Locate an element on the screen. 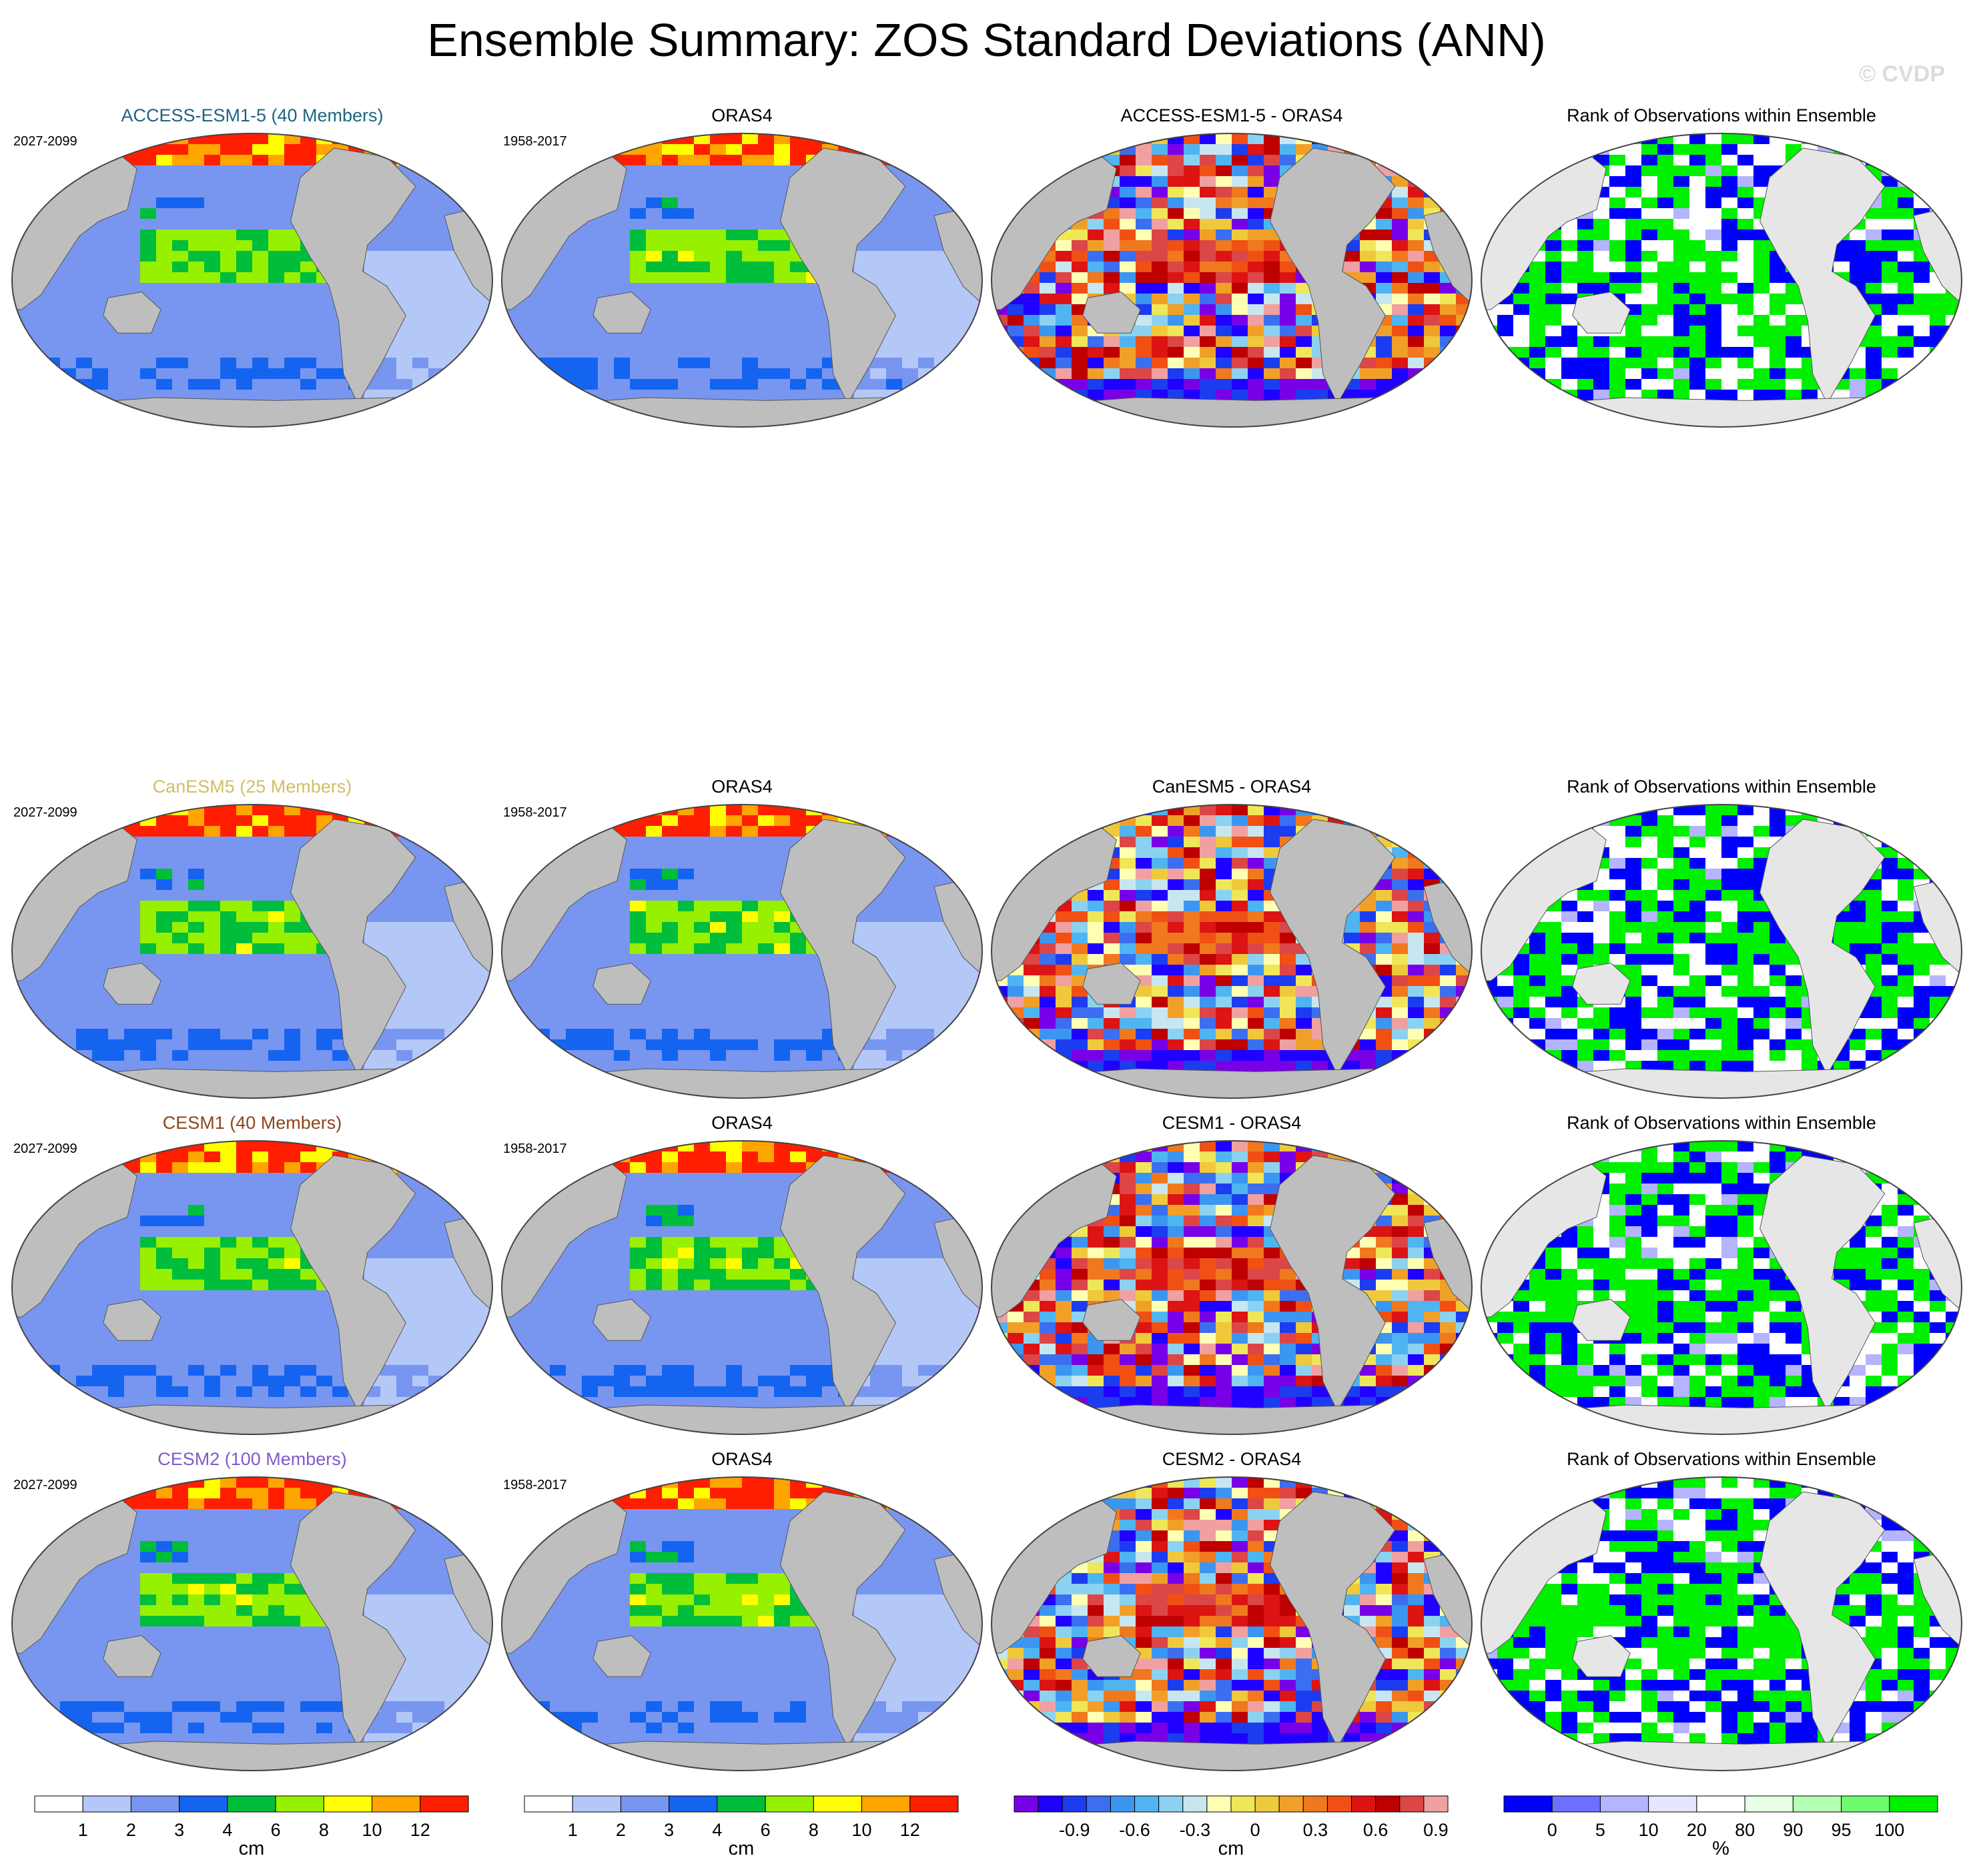 This screenshot has height=1876, width=1973. panel-r3-diff: CESM1 - ORAS4 is located at coordinates (1232, 1274).